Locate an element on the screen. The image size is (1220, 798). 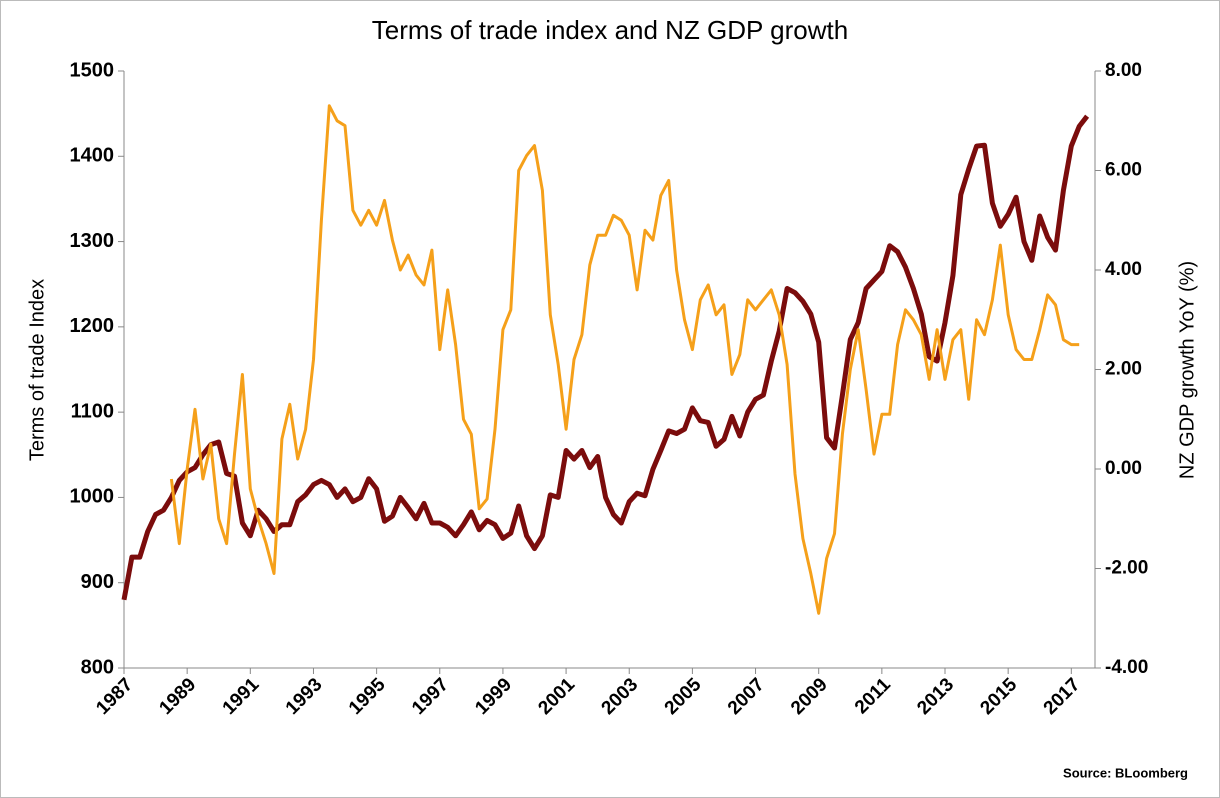
y-tick-label: 1500 is located at coordinates (92, 70).